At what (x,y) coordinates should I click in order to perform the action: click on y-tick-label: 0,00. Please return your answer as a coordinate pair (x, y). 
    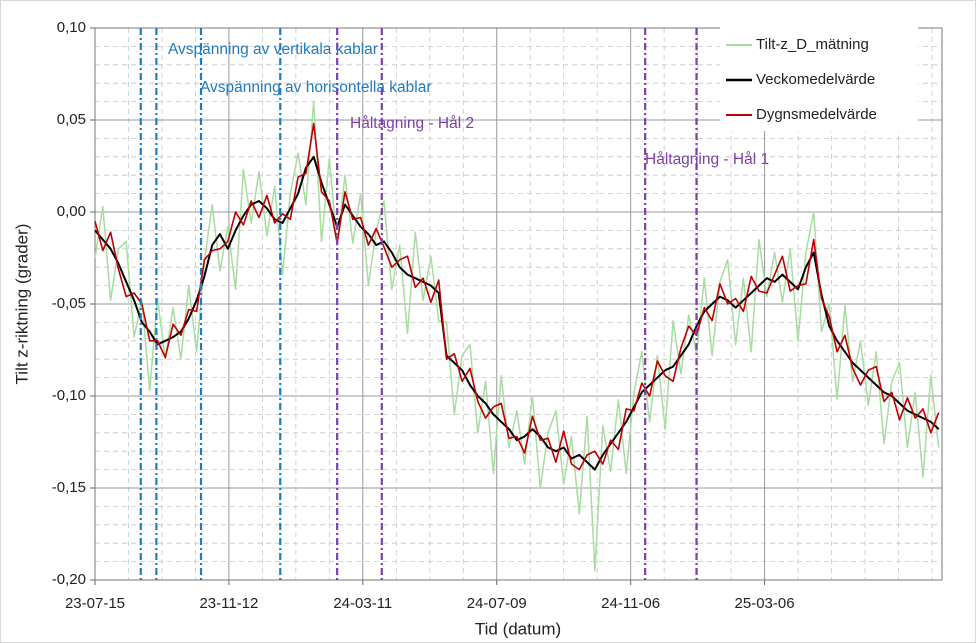
    Looking at the image, I should click on (71, 211).